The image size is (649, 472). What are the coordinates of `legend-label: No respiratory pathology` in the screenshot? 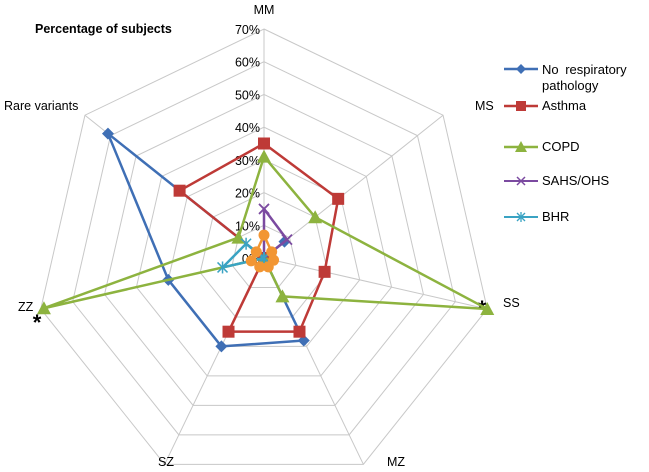 It's located at (584, 77).